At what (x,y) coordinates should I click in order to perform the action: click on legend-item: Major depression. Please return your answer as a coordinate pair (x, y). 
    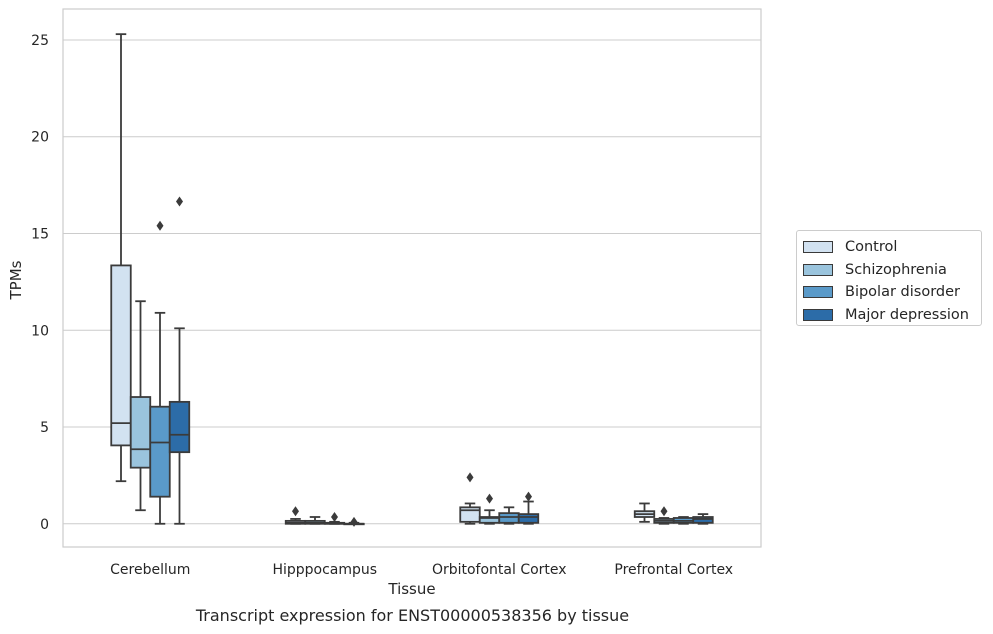
    Looking at the image, I should click on (892, 315).